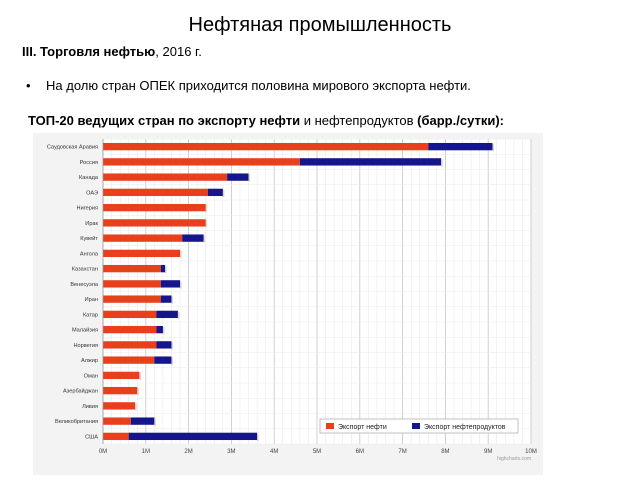 This screenshot has width=640, height=480. Describe the element at coordinates (362, 427) in the screenshot. I see `legend-label-oil: Экспорт нефти` at that location.